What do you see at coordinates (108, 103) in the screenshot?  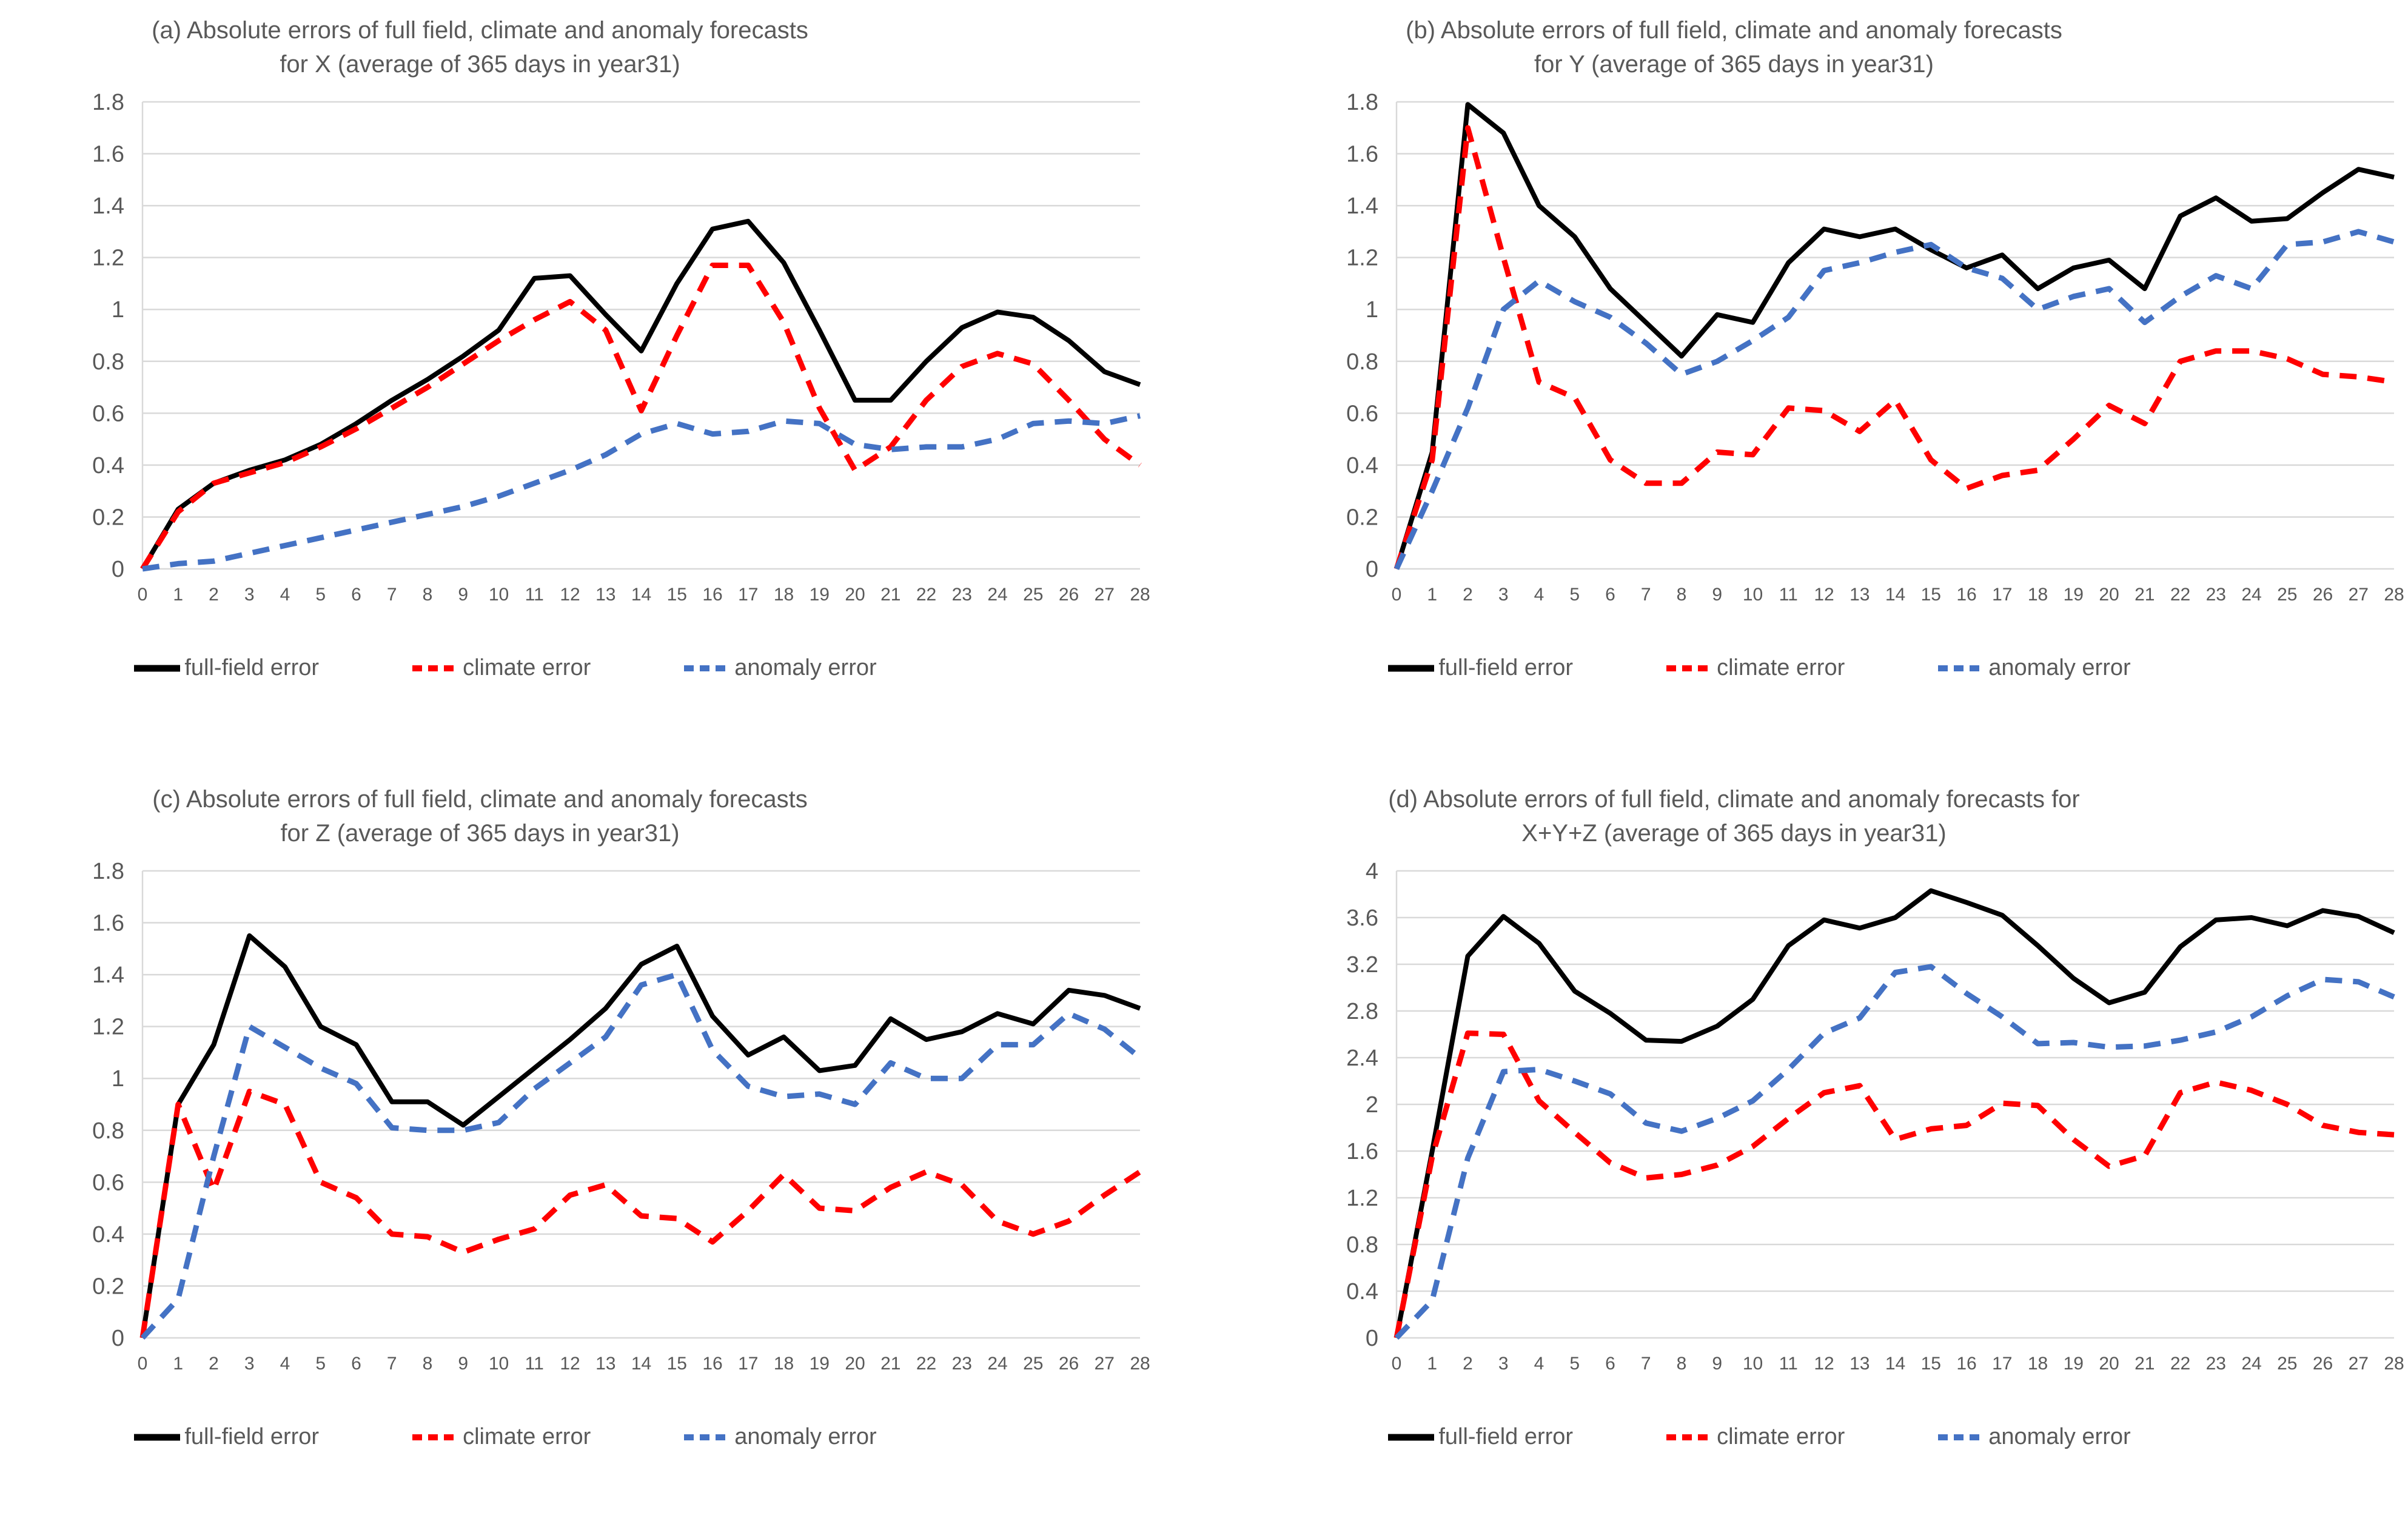 I see `svg-text: 1.8` at bounding box center [108, 103].